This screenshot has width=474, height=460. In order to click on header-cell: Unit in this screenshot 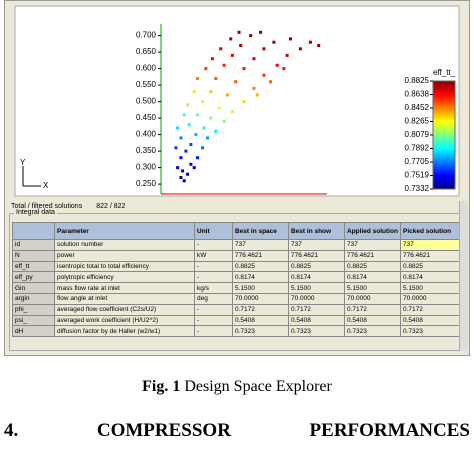, I will do `click(213, 231)`.